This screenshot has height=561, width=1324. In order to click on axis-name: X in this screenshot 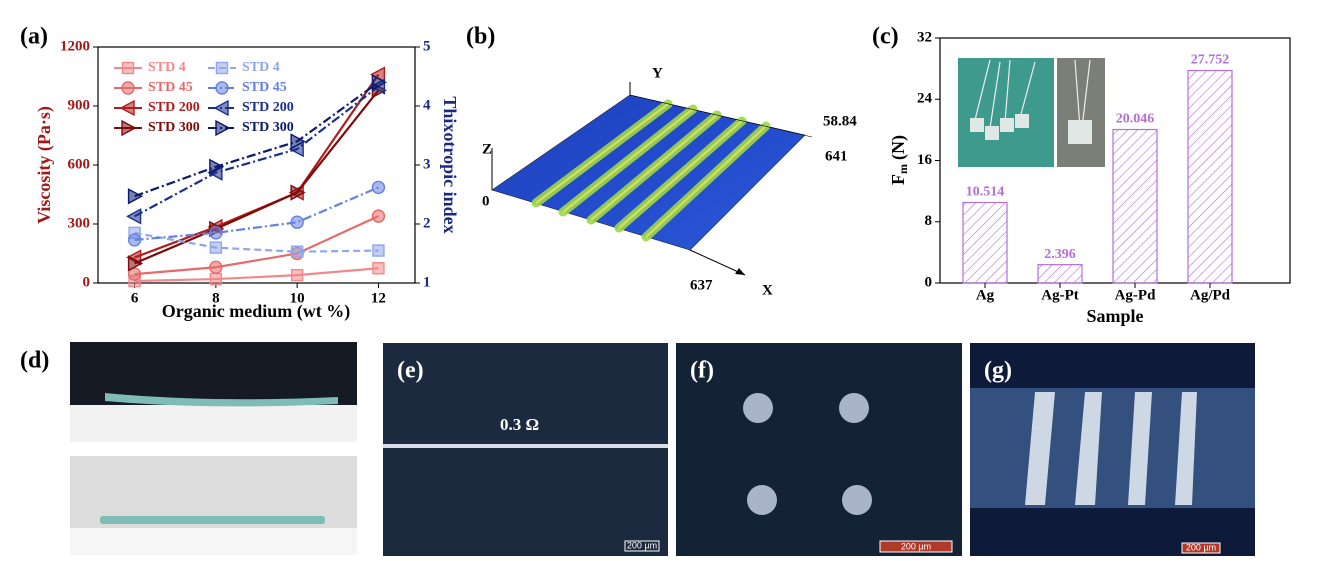, I will do `click(767, 290)`.